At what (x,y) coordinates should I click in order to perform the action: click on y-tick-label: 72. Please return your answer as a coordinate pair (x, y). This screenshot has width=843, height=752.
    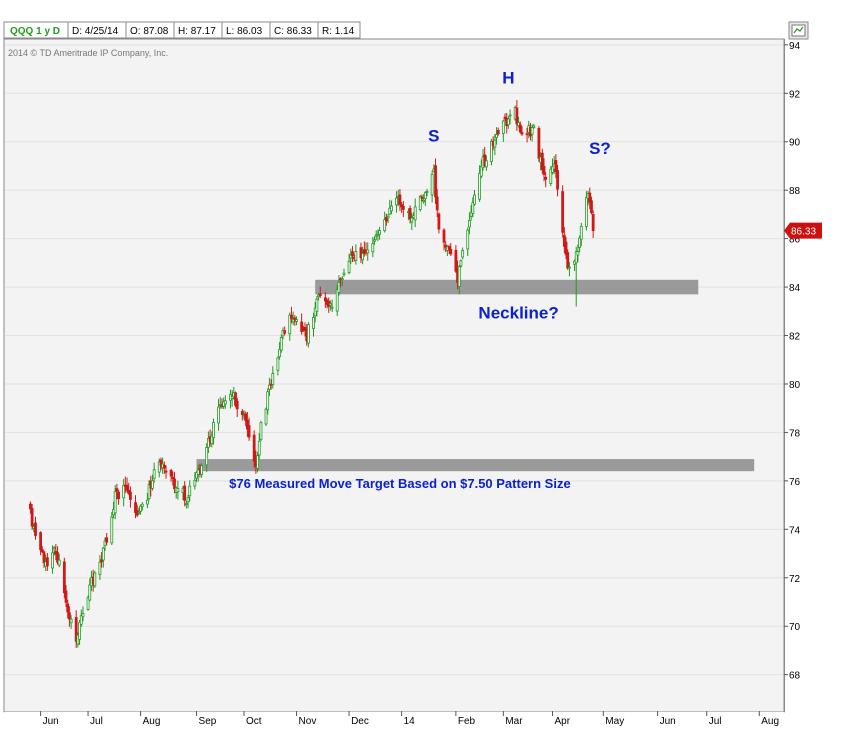
    Looking at the image, I should click on (795, 579).